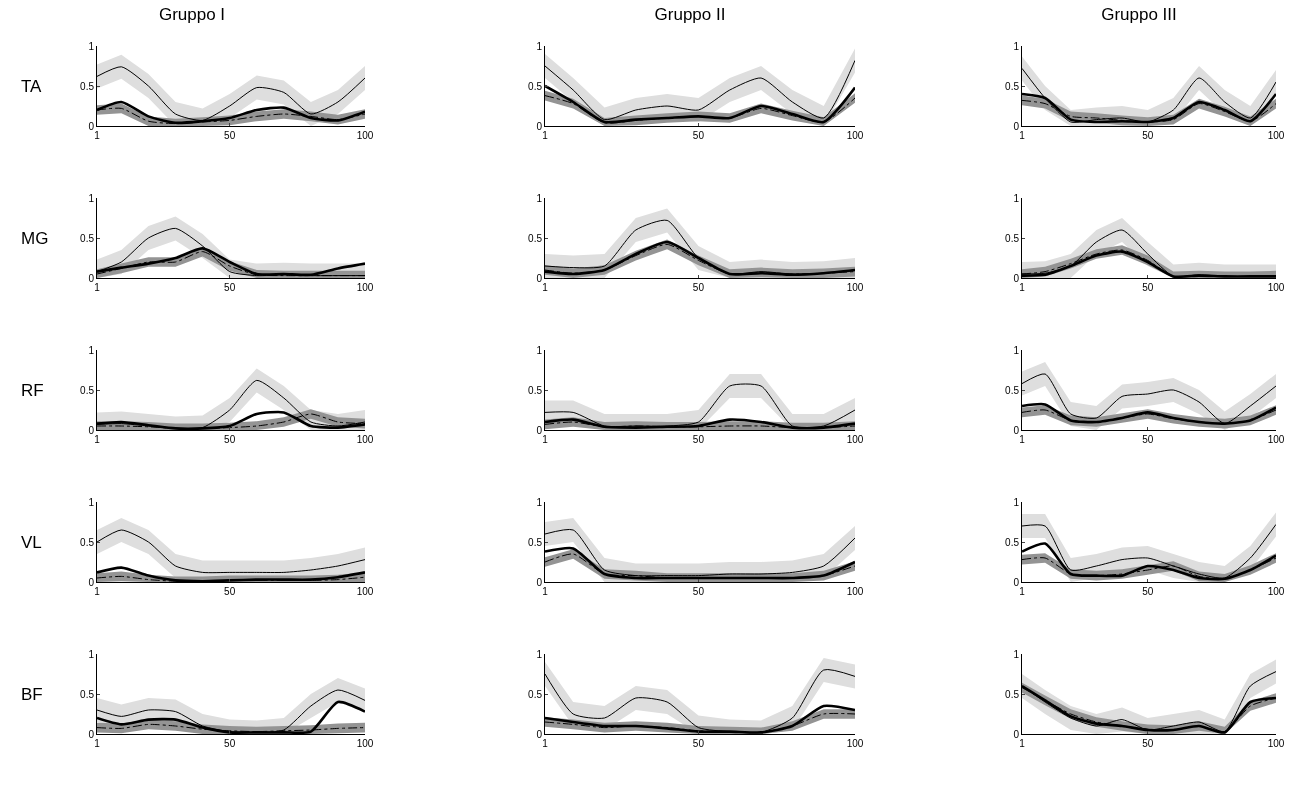  I want to click on y-axis-title: BF, so click(32, 694).